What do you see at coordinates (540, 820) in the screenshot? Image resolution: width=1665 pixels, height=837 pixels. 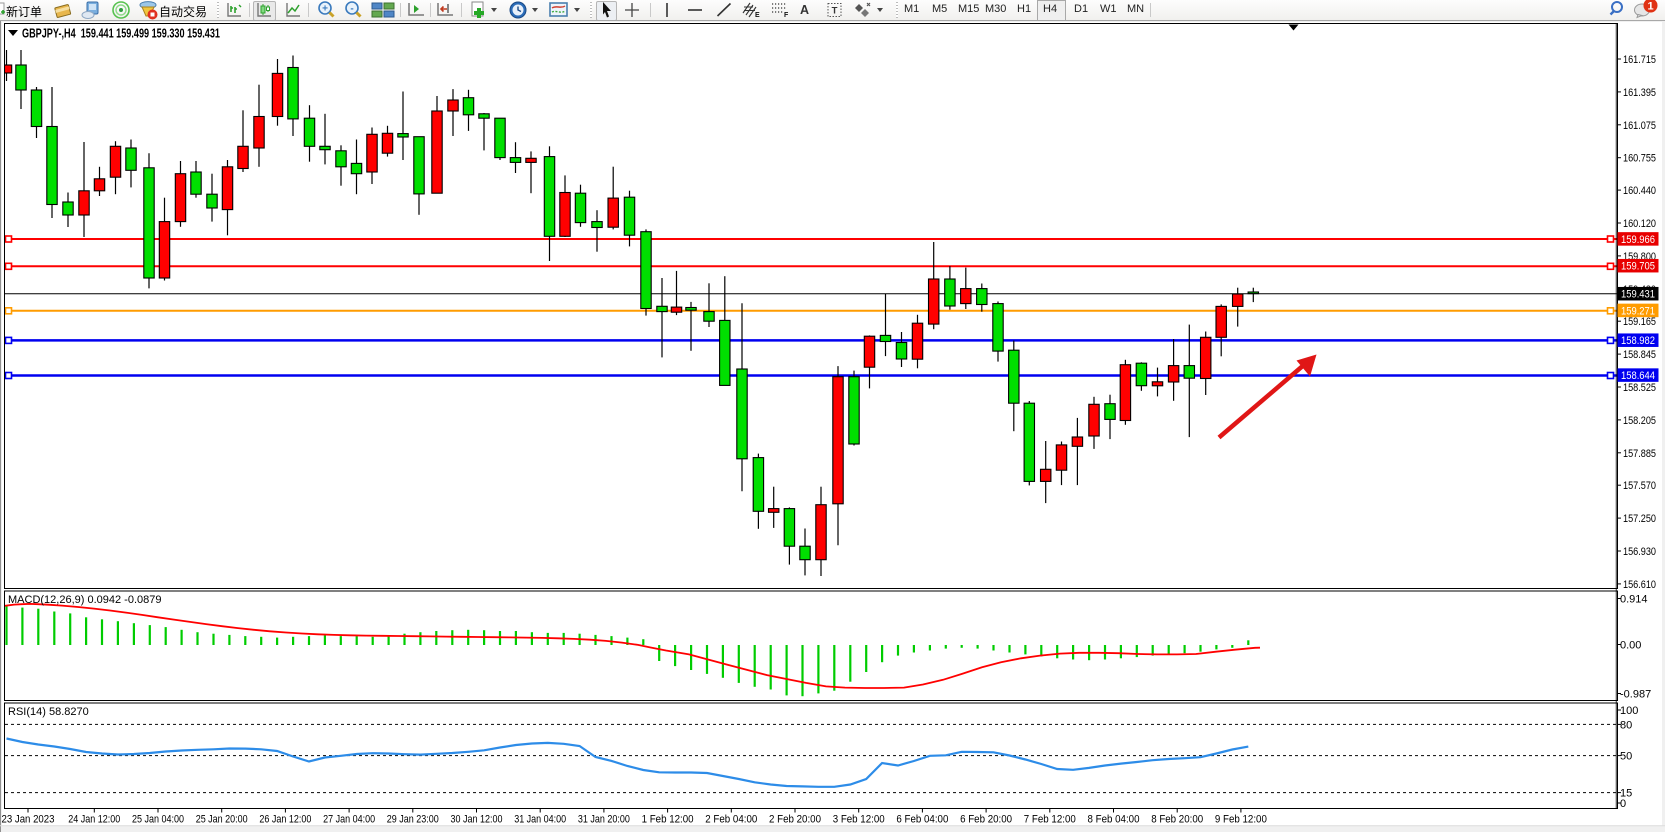 I see `svg-text: 31 Jan 04:00` at bounding box center [540, 820].